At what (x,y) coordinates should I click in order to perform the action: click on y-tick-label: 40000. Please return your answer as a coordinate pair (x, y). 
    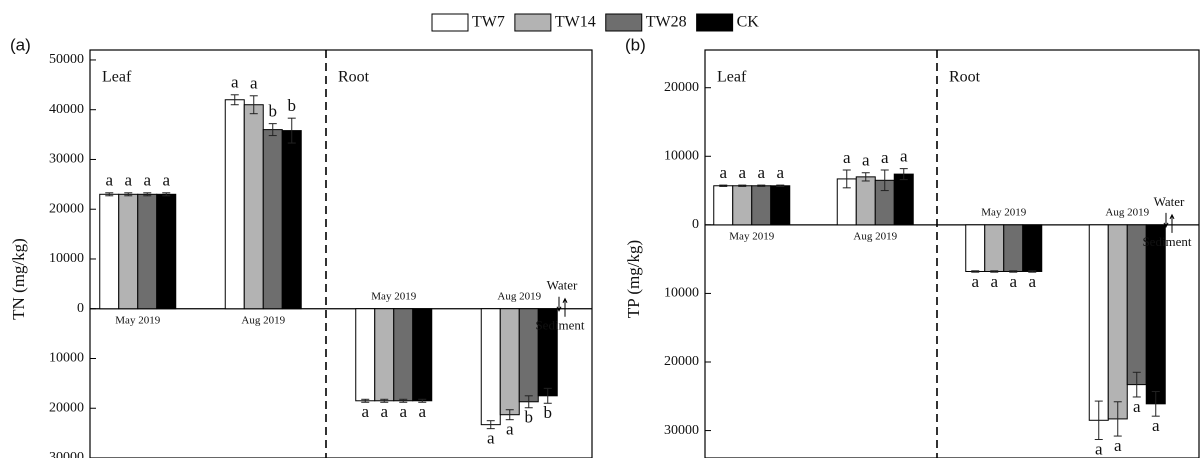
    Looking at the image, I should click on (66, 109).